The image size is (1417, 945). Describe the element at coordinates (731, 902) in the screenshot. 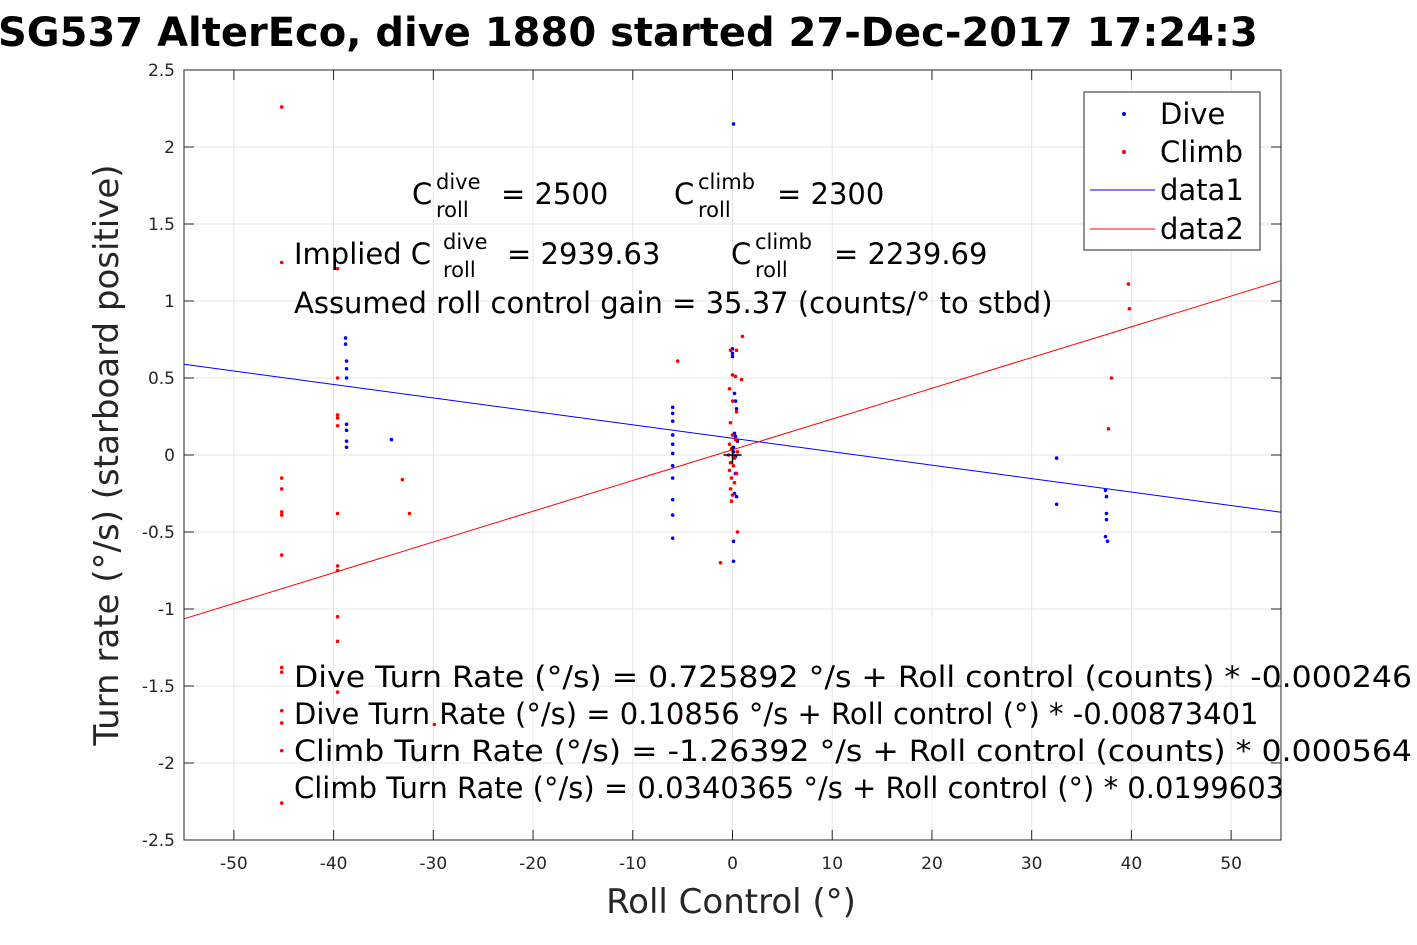

I see `x-axis-label: Roll Control (°)` at that location.